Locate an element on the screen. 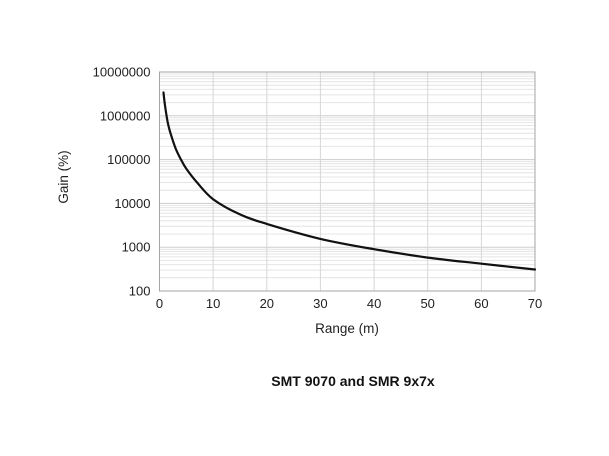  x-tick-label: 40 is located at coordinates (374, 303).